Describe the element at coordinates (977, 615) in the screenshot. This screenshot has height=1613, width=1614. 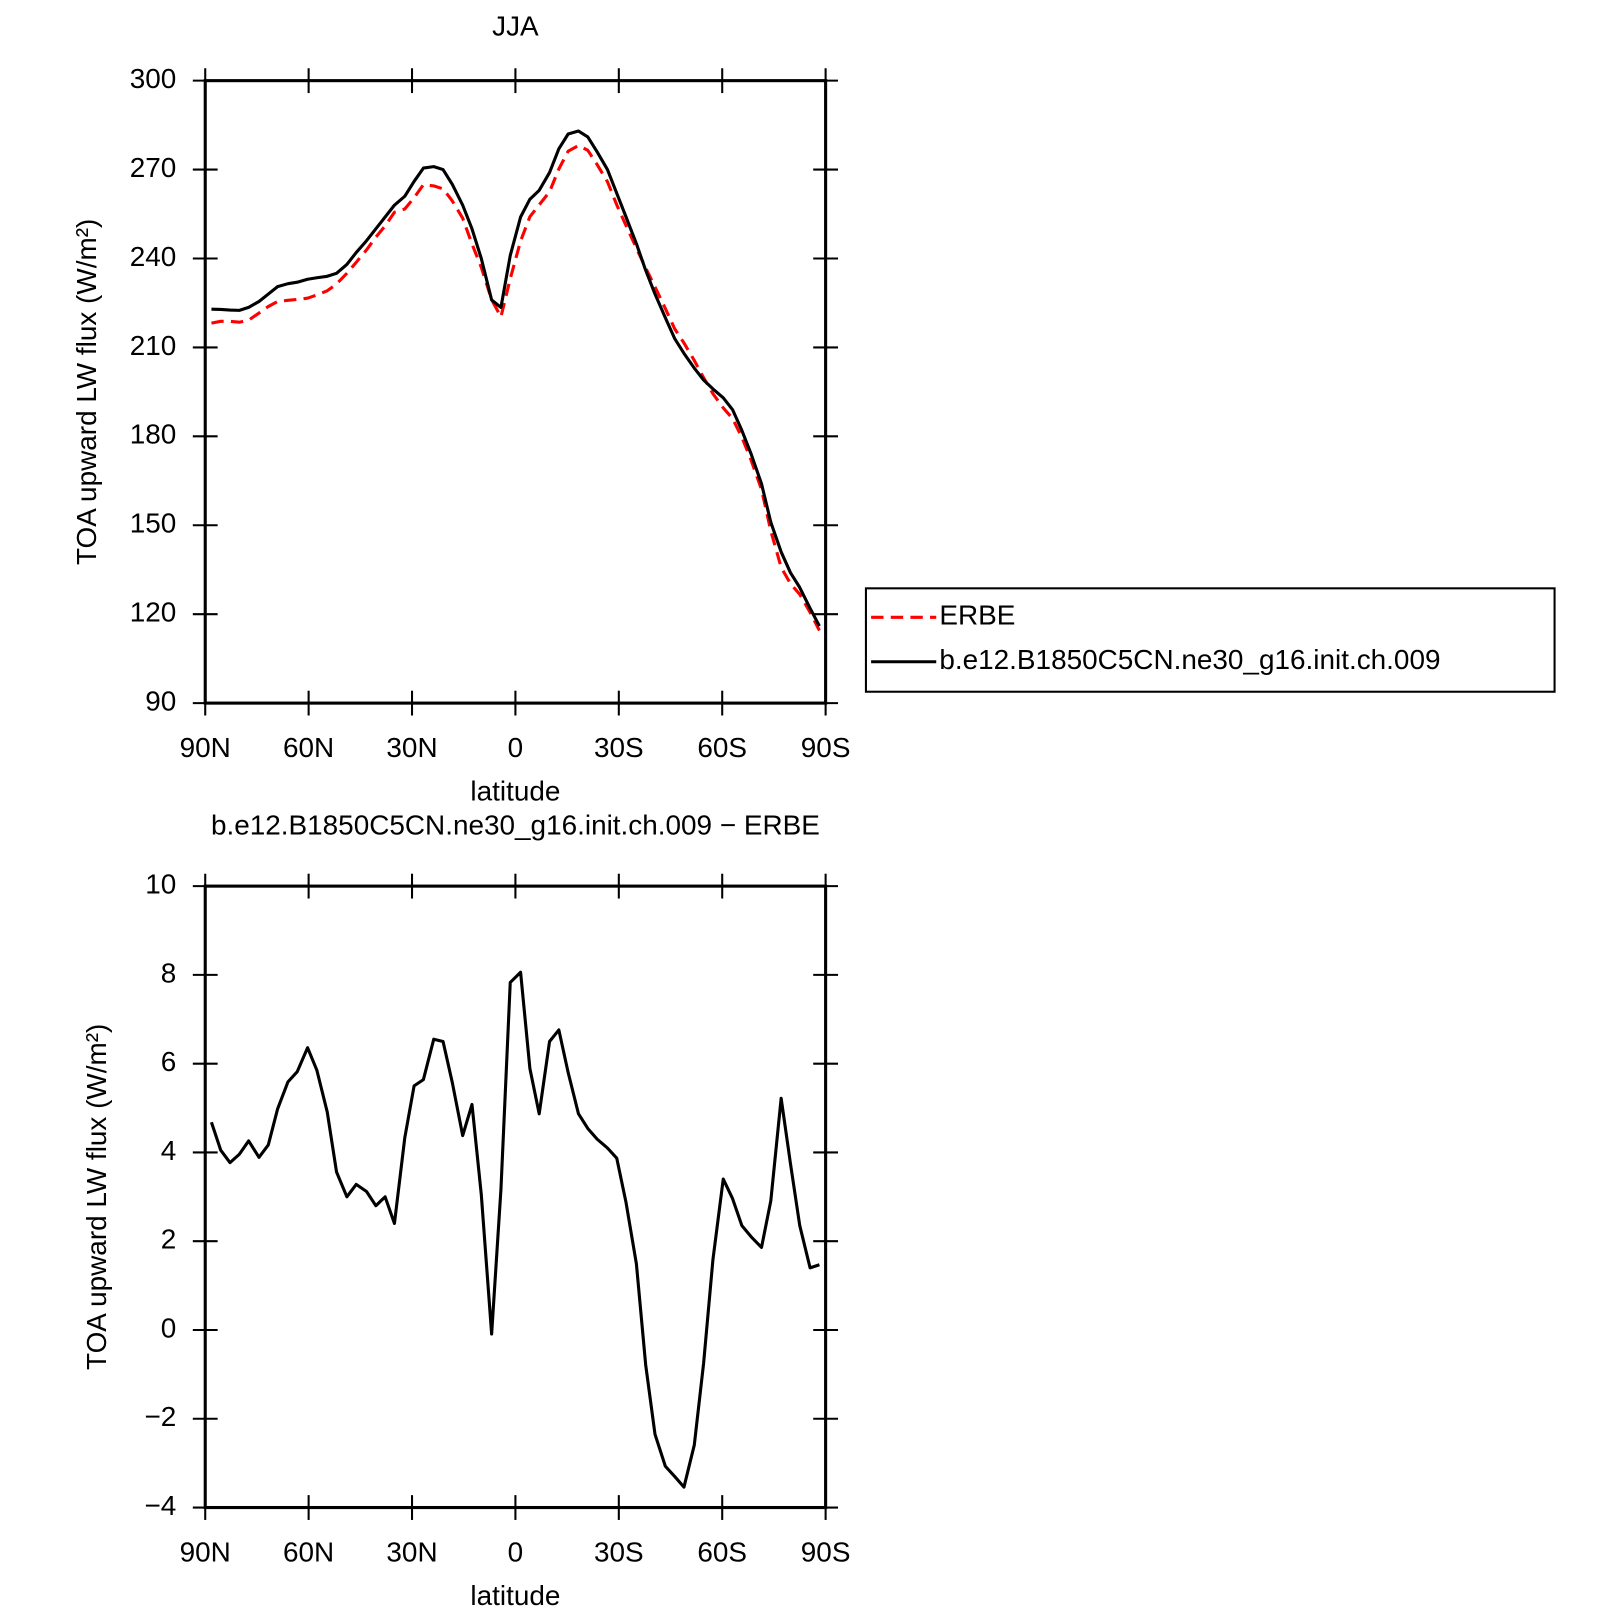
I see `legend-label: ERBE` at that location.